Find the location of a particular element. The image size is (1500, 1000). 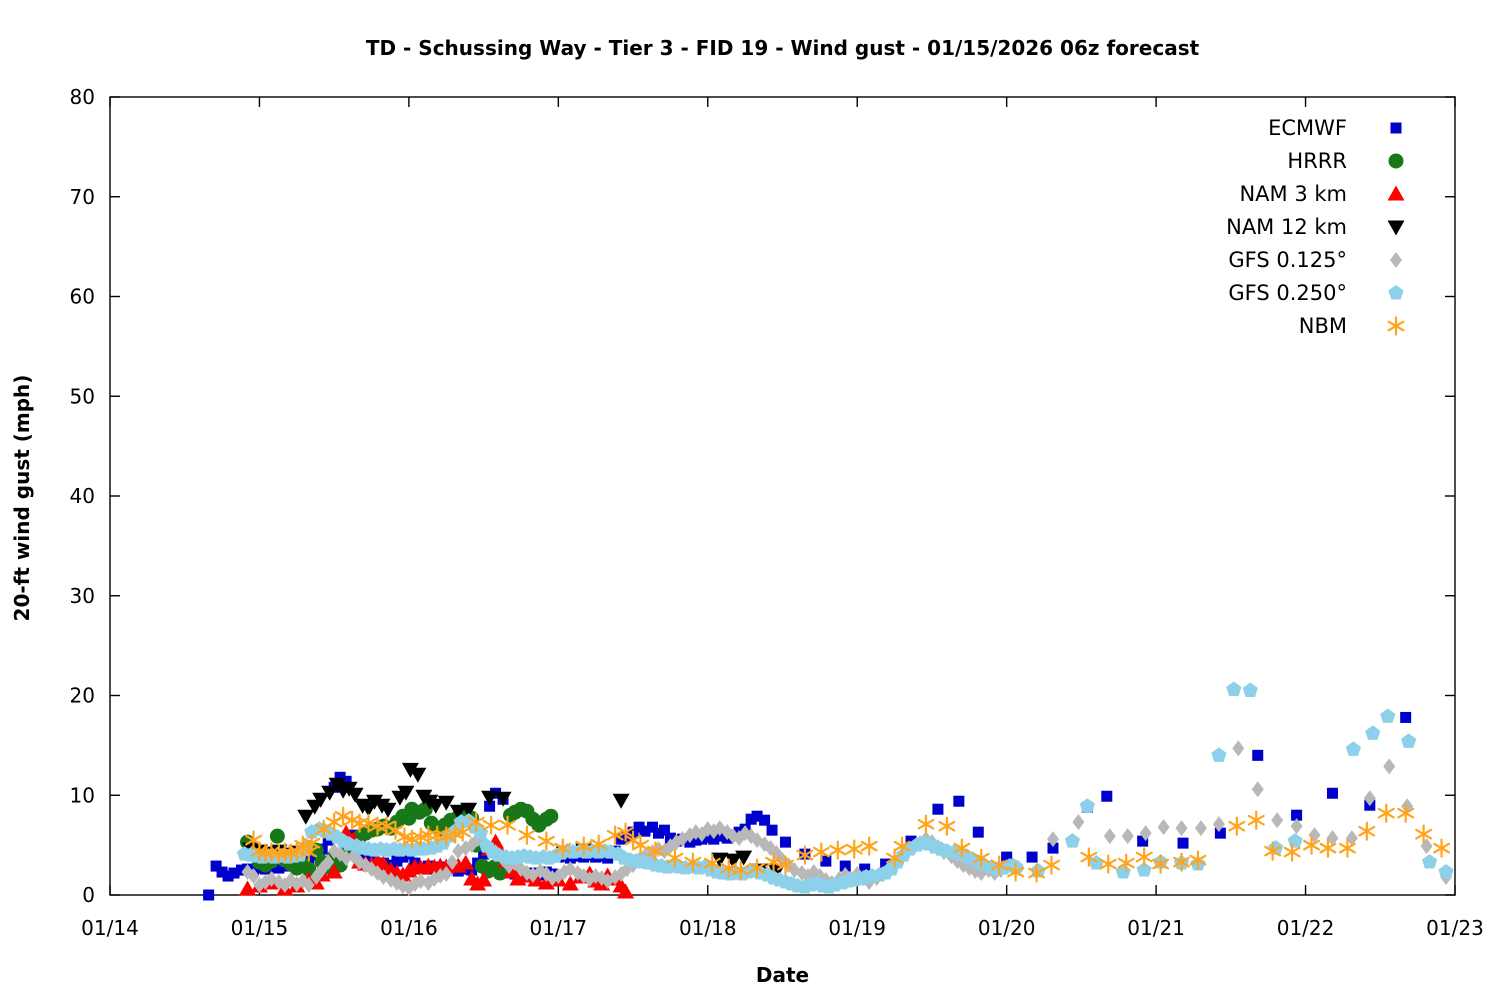

x-tick-label: 01/14 is located at coordinates (110, 928).